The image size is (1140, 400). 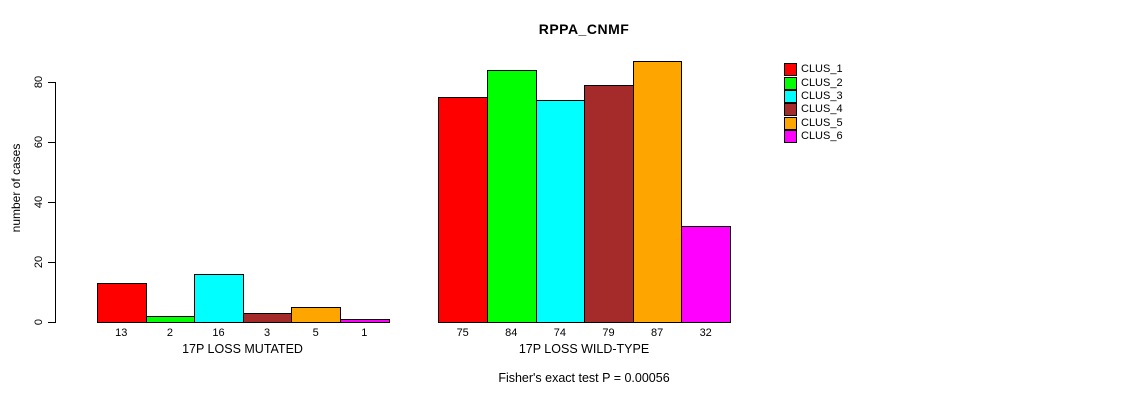 I want to click on bar-value-label: 13, so click(x=121, y=333).